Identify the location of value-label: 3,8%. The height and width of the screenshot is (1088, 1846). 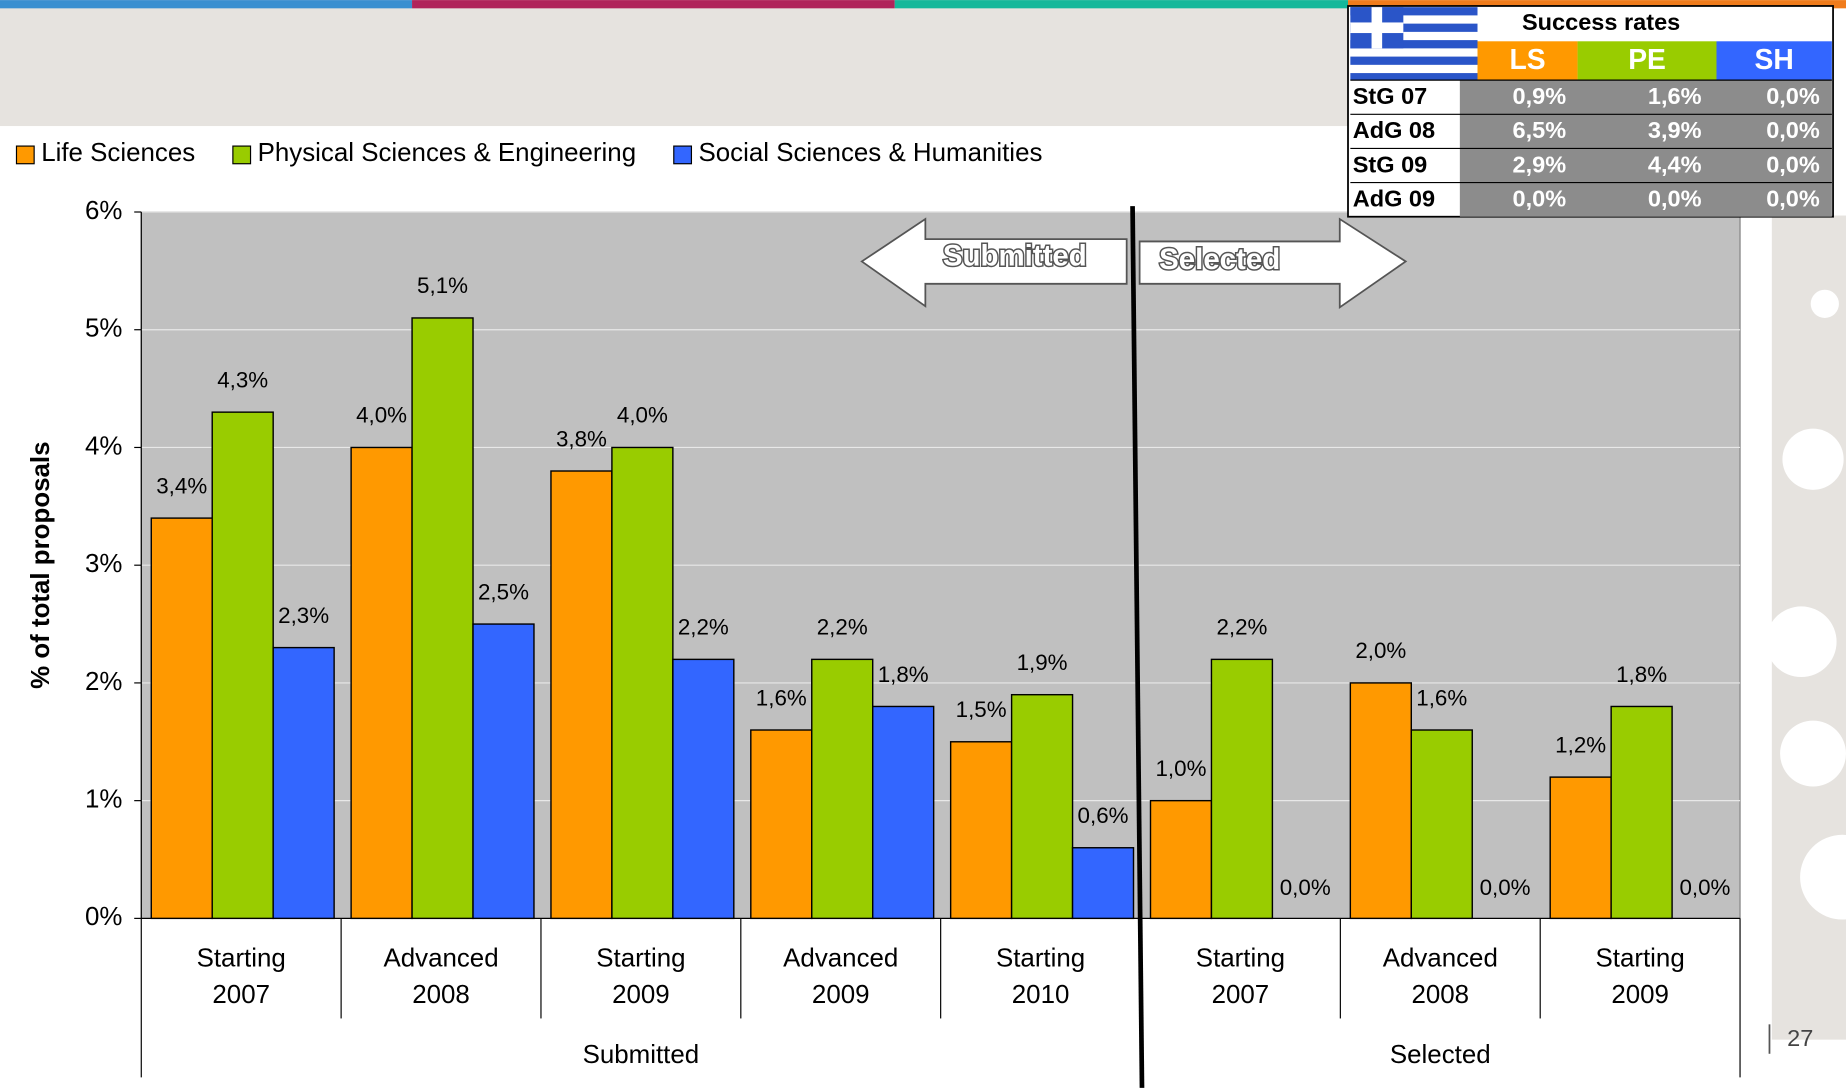
(581, 438).